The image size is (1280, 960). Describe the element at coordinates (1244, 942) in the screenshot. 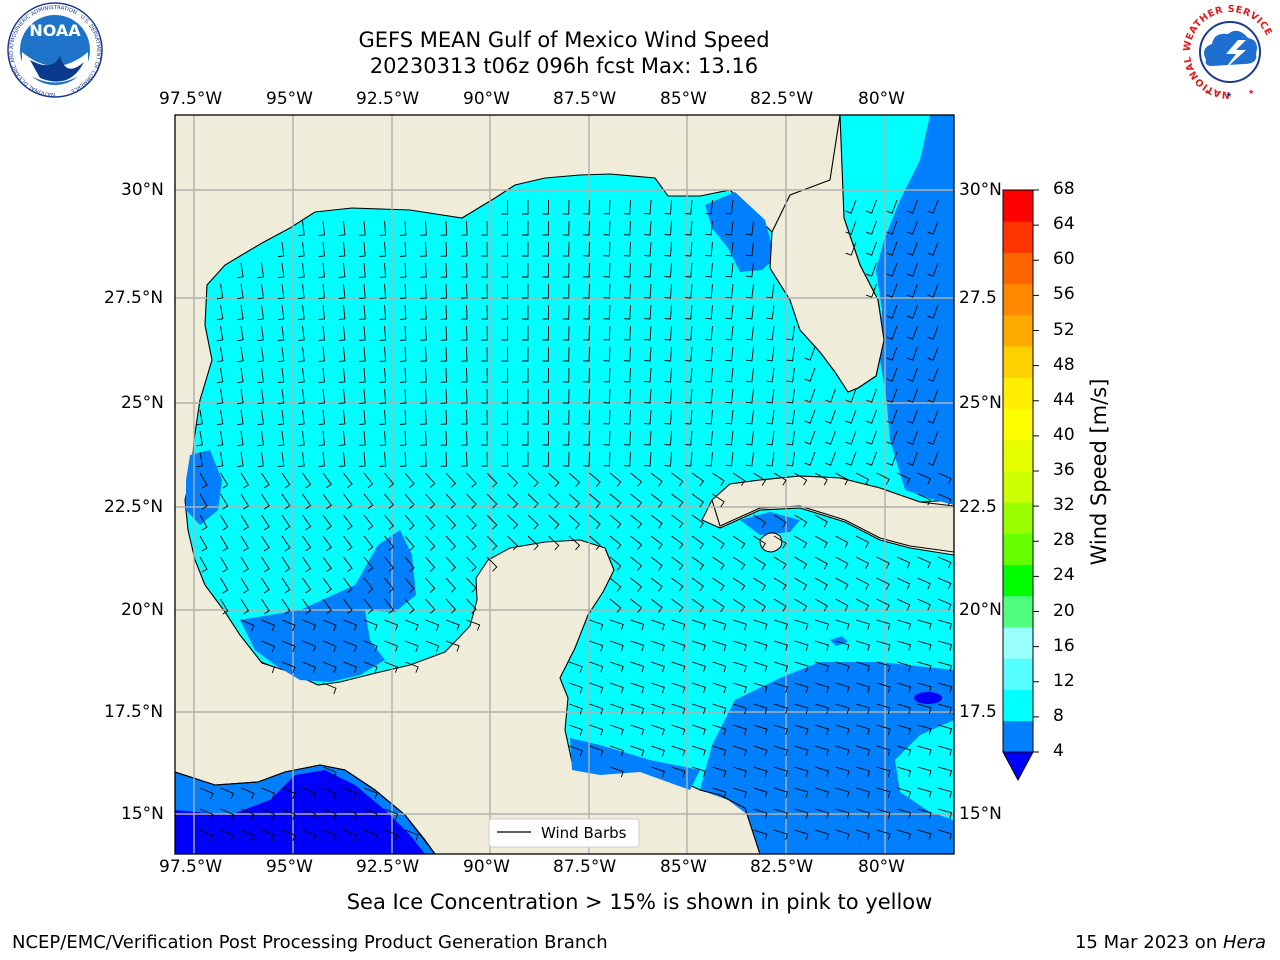

I see `footer-machine: Hera` at that location.